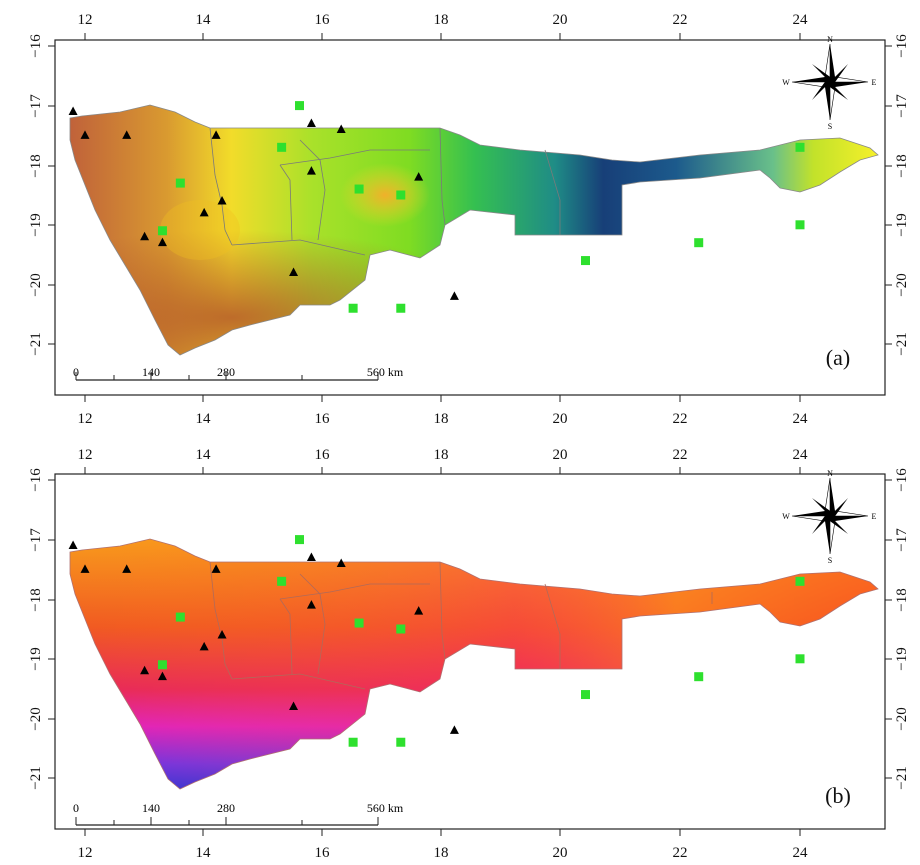 This screenshot has height=865, width=920. I want to click on compass-east: E, so click(874, 516).